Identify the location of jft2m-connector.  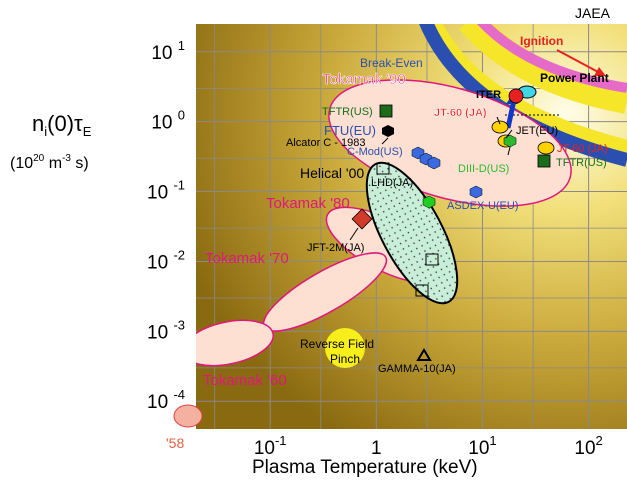
(354, 234).